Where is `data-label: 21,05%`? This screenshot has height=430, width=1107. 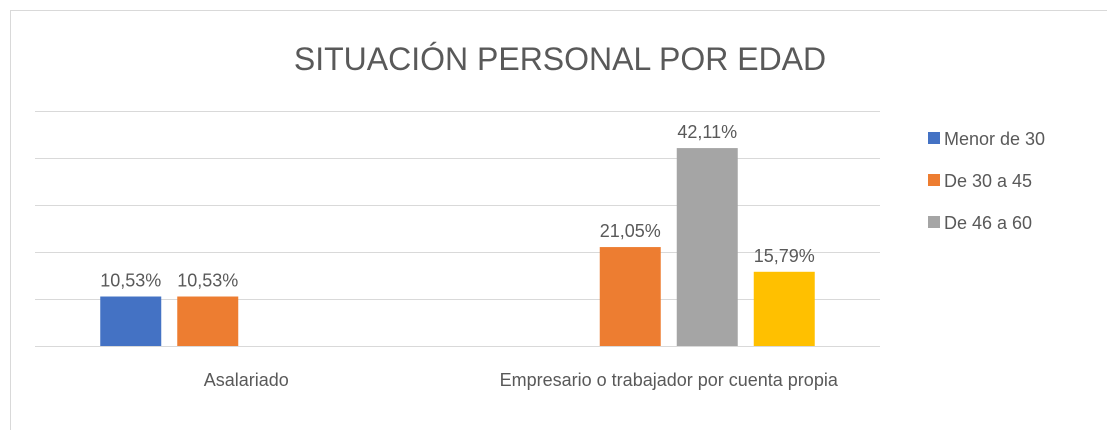 data-label: 21,05% is located at coordinates (630, 231).